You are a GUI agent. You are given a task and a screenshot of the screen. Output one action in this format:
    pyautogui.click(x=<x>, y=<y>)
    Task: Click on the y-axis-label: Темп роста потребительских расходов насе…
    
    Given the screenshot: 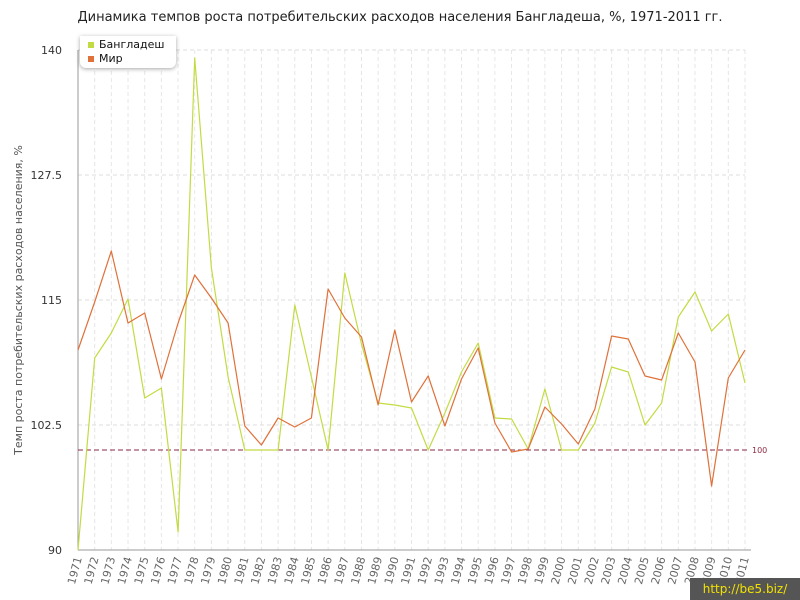 What is the action you would take?
    pyautogui.click(x=18, y=300)
    